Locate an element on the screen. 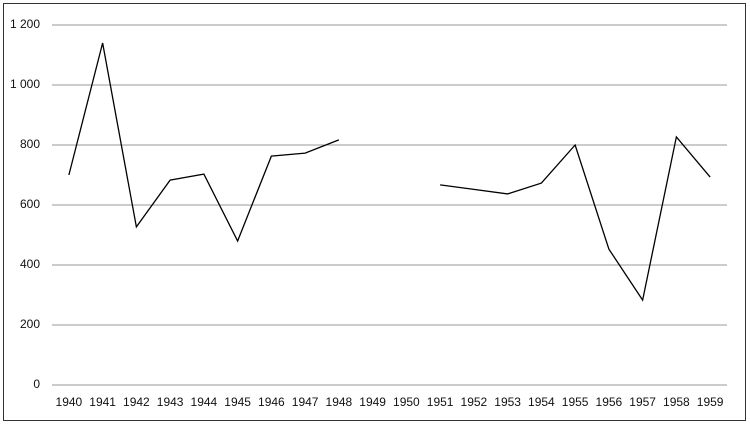 This screenshot has width=750, height=429. x-tick-label: 1945 is located at coordinates (237, 402).